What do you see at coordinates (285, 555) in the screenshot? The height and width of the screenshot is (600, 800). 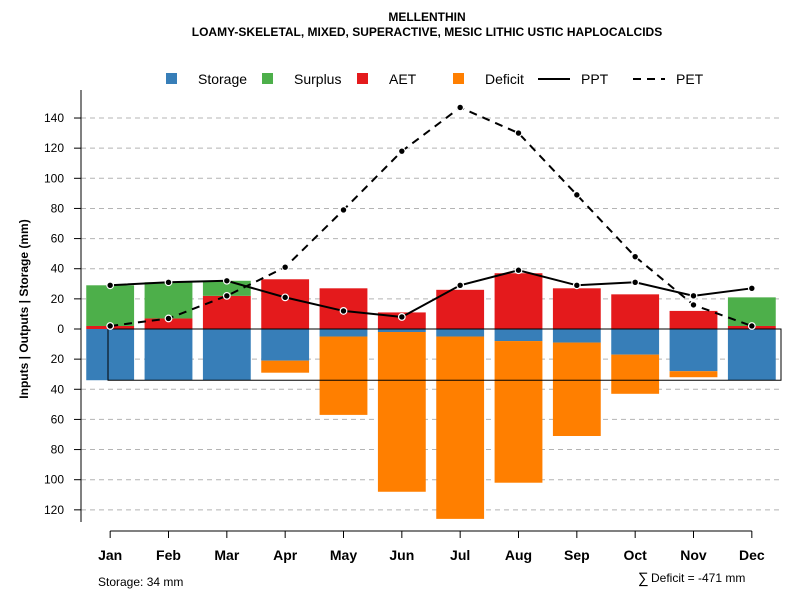 I see `x-tick-label: Apr` at bounding box center [285, 555].